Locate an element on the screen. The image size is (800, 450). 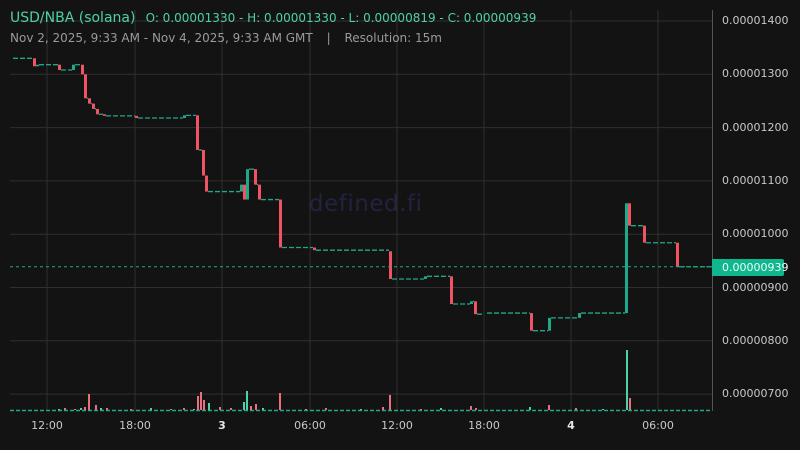
y-axis-label: 0.00000700 is located at coordinates (755, 394).